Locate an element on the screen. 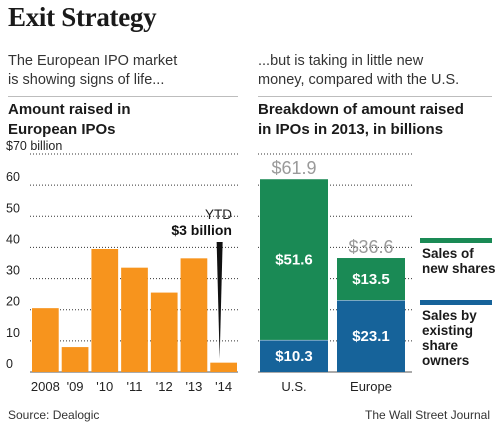 This screenshot has width=500, height=434. x-tick-label: 2008 is located at coordinates (45, 386).